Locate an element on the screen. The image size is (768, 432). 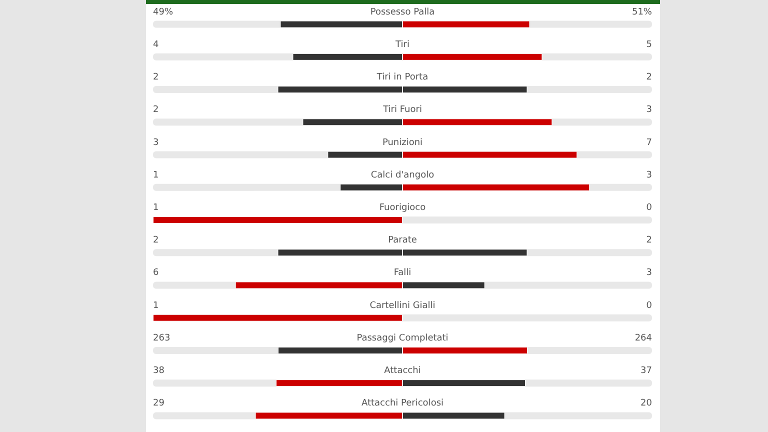
y-tick-label: Parate is located at coordinates (403, 241).